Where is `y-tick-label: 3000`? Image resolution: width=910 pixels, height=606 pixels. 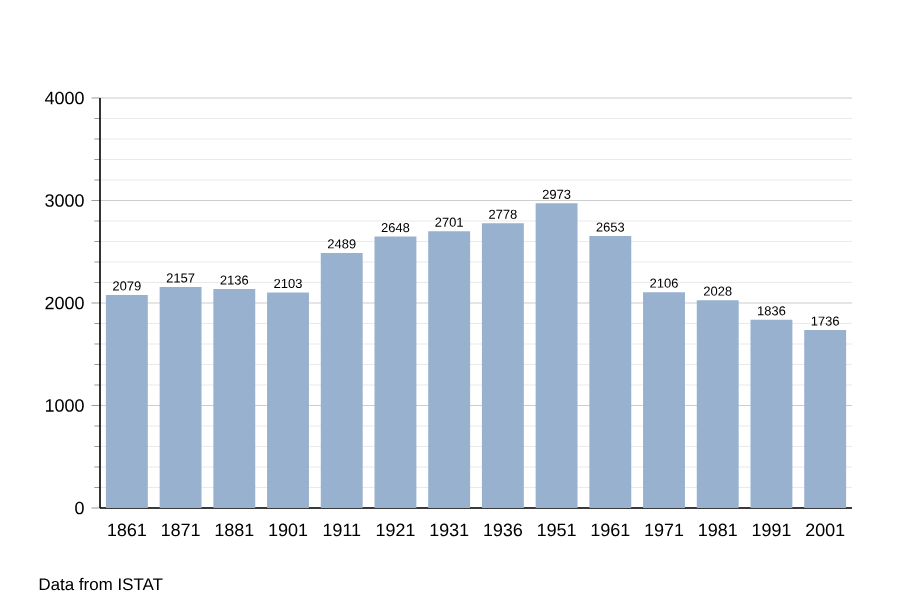
y-tick-label: 3000 is located at coordinates (64, 200).